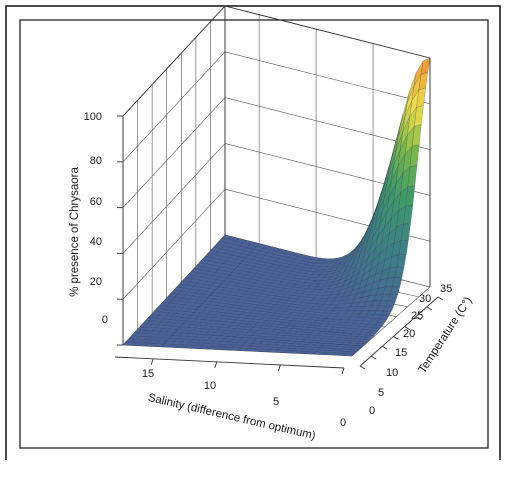  What do you see at coordinates (392, 373) in the screenshot?
I see `y-tick-label: 10` at bounding box center [392, 373].